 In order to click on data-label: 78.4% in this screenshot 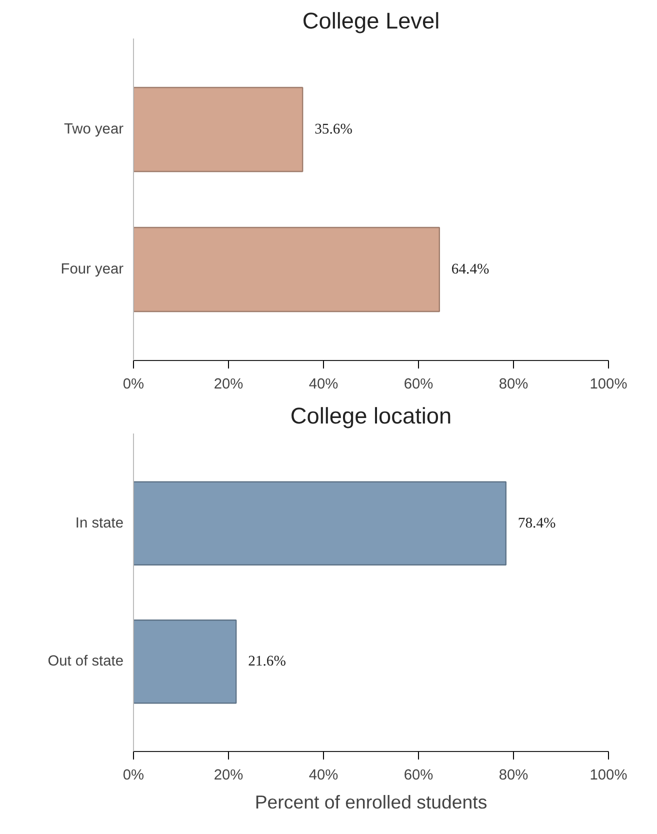, I will do `click(537, 523)`.